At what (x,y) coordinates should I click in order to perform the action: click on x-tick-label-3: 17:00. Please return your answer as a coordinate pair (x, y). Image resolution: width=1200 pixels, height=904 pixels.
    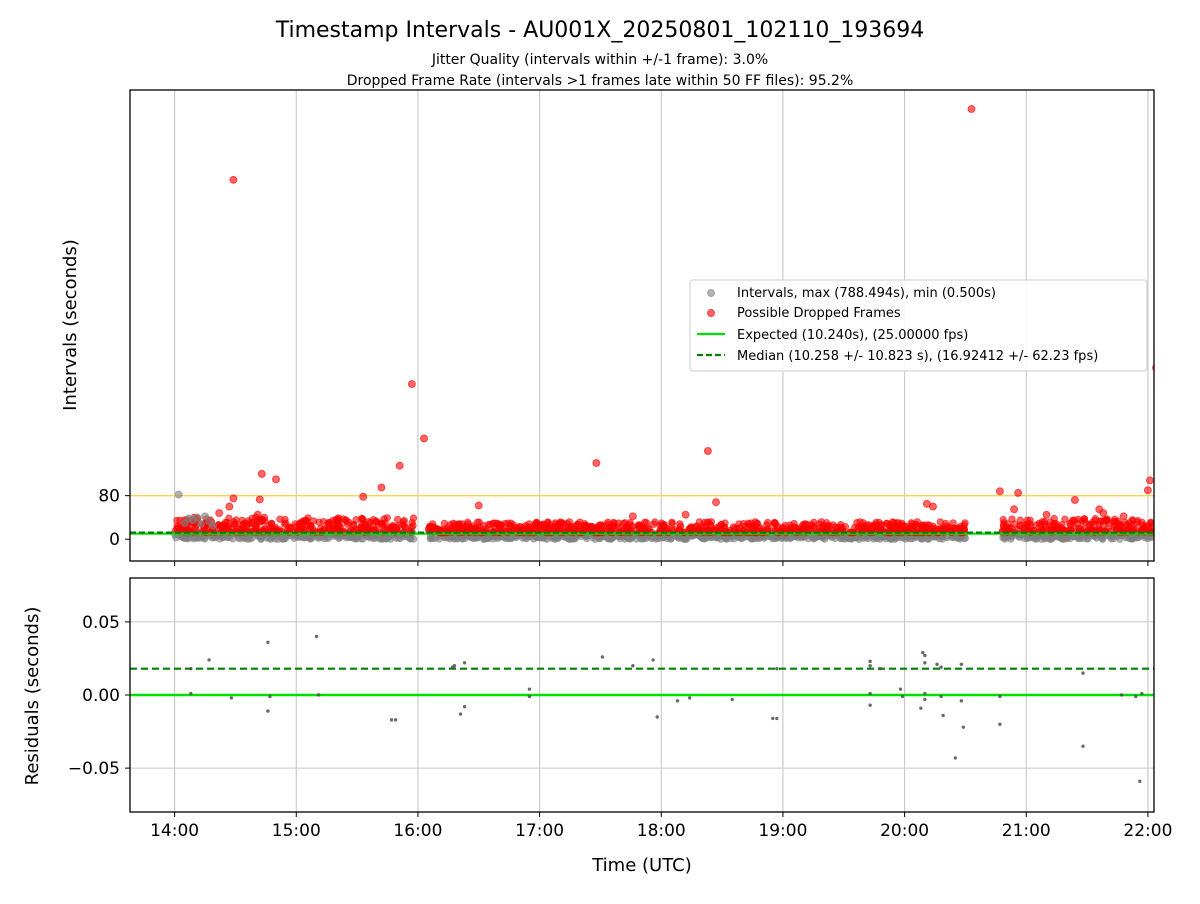
    Looking at the image, I should click on (539, 831).